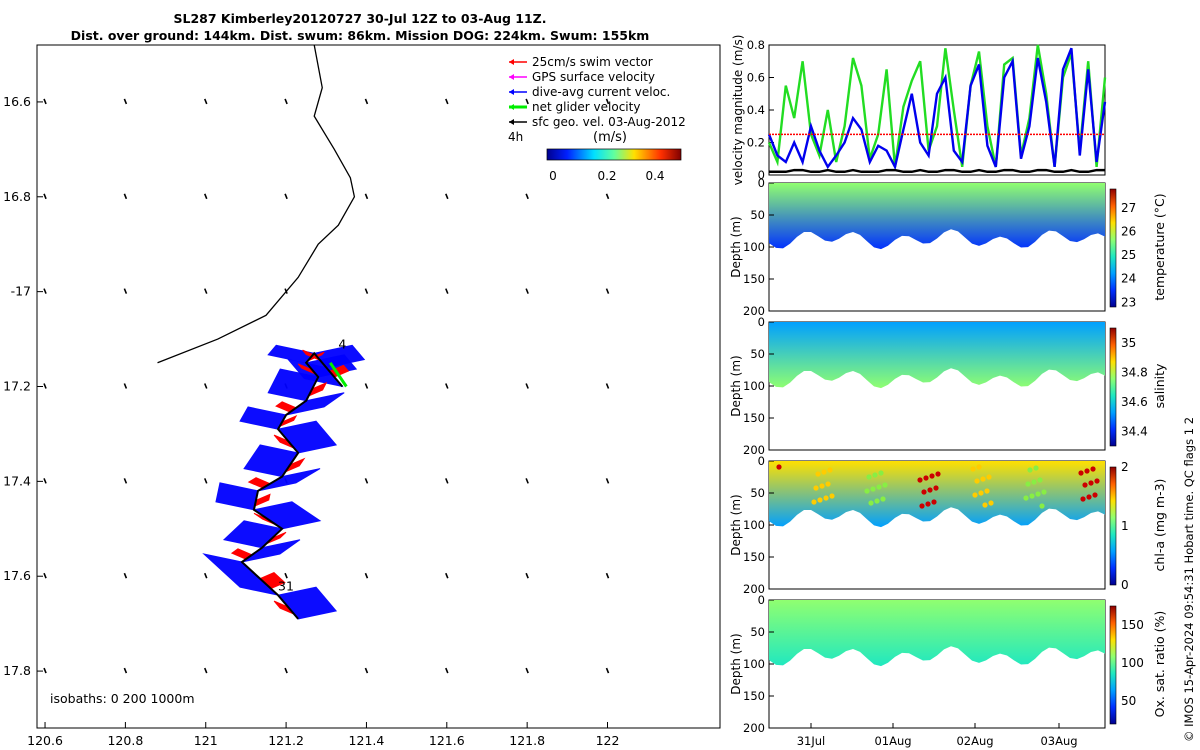 The image size is (1200, 750). What do you see at coordinates (756, 45) in the screenshot?
I see `velocity-y-tick-label: 0.8` at bounding box center [756, 45].